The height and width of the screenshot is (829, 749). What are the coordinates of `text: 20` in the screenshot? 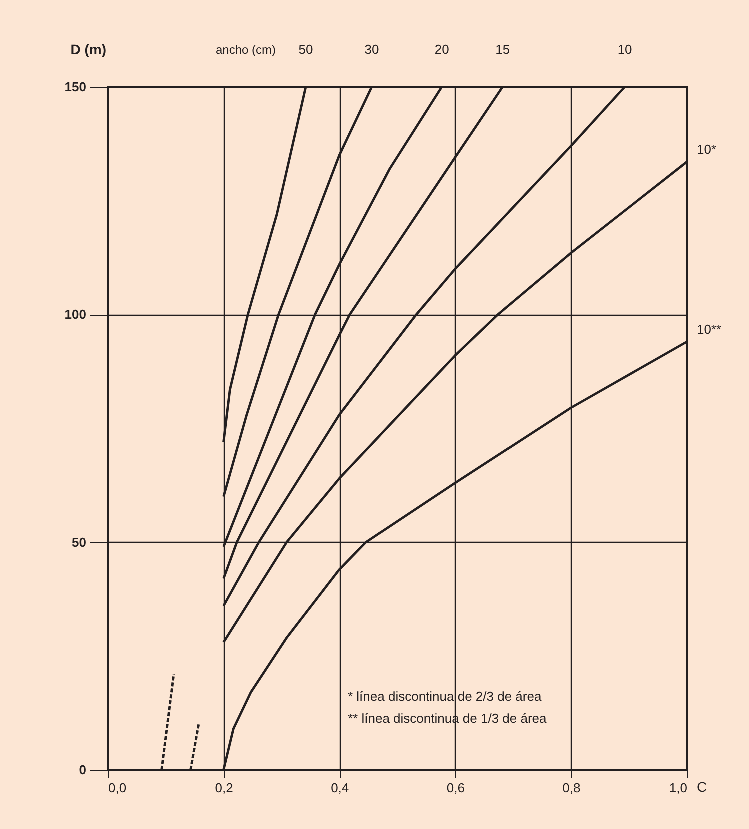 It's located at (442, 49).